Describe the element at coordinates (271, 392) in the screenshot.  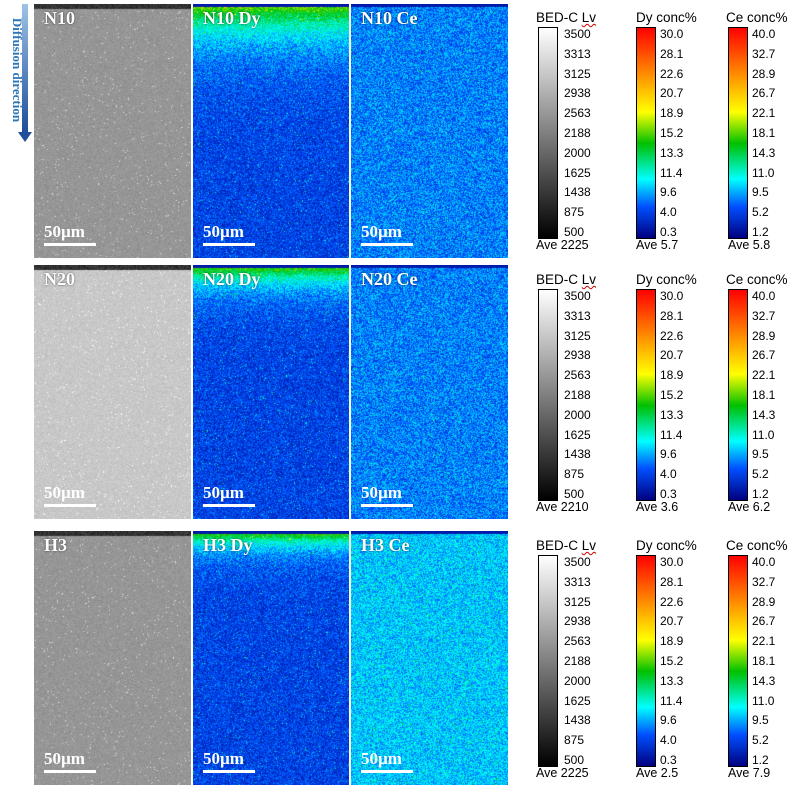
I see `dy-map-n20: N20 Dy 50µm` at that location.